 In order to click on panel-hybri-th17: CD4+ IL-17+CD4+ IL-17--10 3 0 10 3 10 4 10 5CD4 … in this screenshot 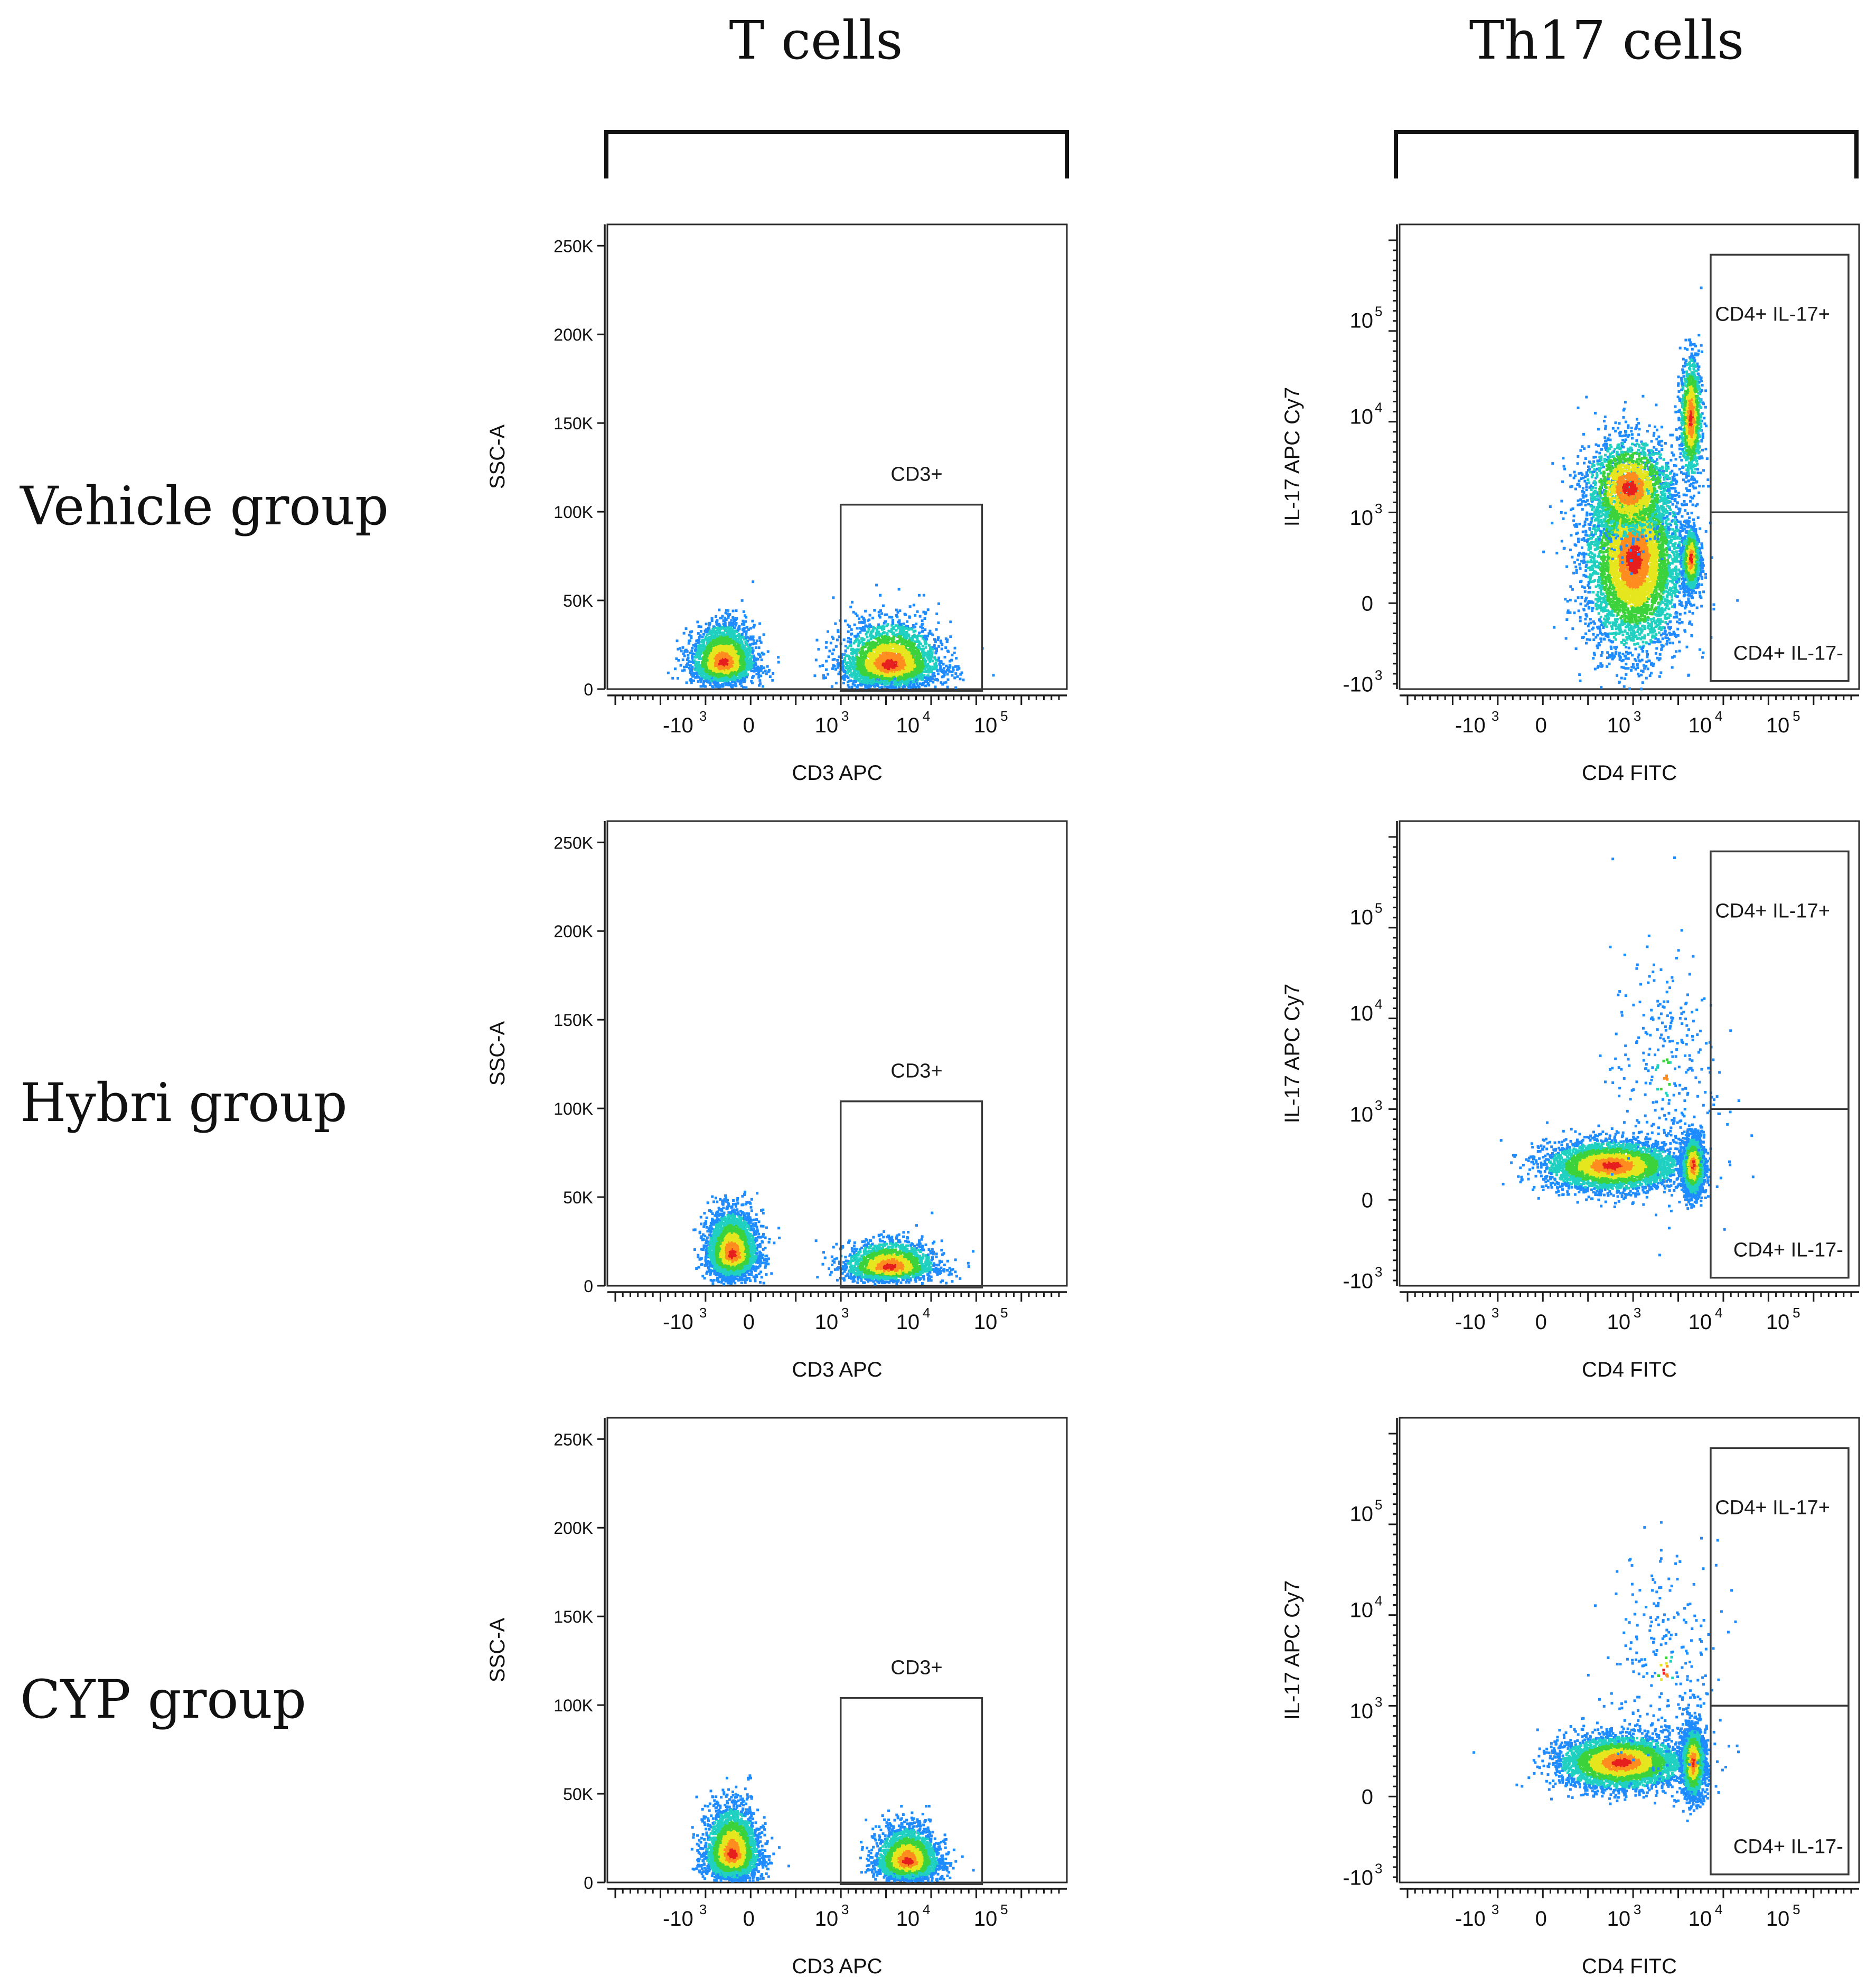, I will do `click(1570, 1101)`.